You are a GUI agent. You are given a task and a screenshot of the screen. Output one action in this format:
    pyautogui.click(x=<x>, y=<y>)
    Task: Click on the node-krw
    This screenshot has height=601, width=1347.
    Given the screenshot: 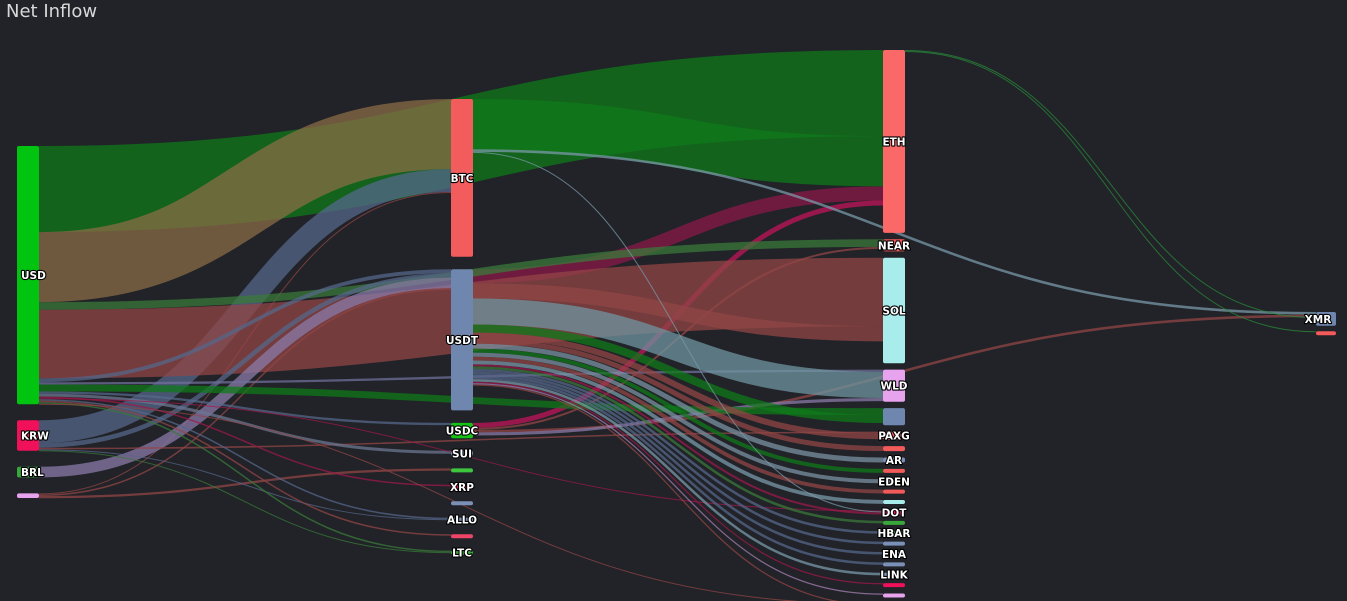 What is the action you would take?
    pyautogui.click(x=28, y=435)
    